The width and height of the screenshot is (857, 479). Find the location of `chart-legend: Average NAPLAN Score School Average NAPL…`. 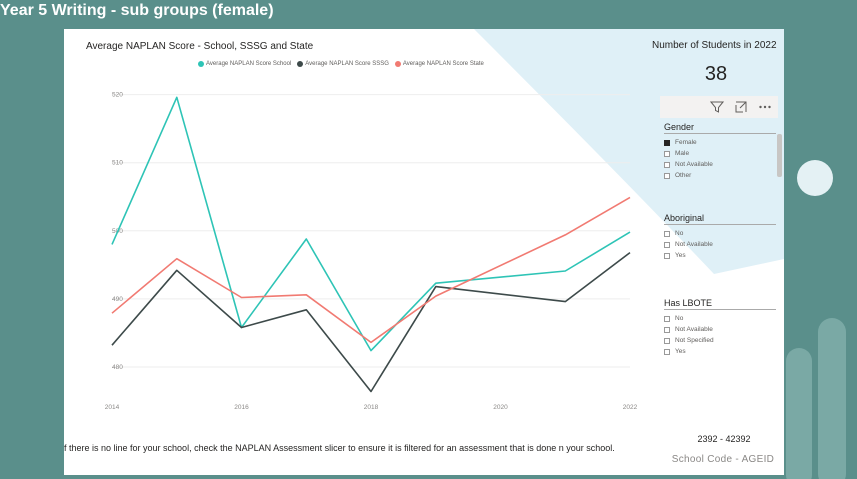

chart-legend: Average NAPLAN Score School Average NAPL… is located at coordinates (341, 64).